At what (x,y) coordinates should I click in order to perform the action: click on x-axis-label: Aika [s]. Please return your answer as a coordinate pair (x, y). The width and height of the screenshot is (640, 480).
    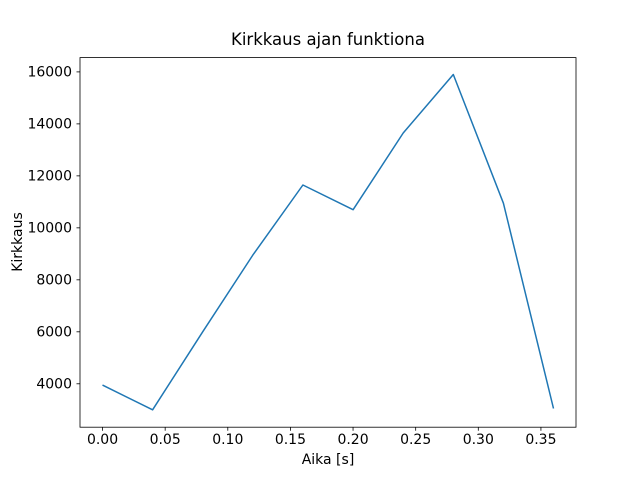
    Looking at the image, I should click on (328, 460).